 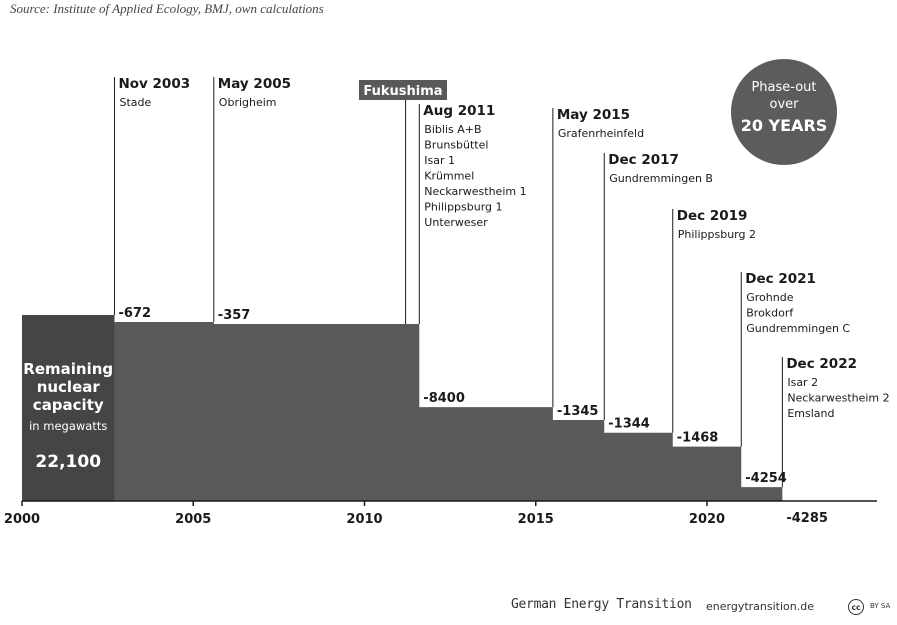 I want to click on event-plant: Biblis A+B, so click(x=452, y=129).